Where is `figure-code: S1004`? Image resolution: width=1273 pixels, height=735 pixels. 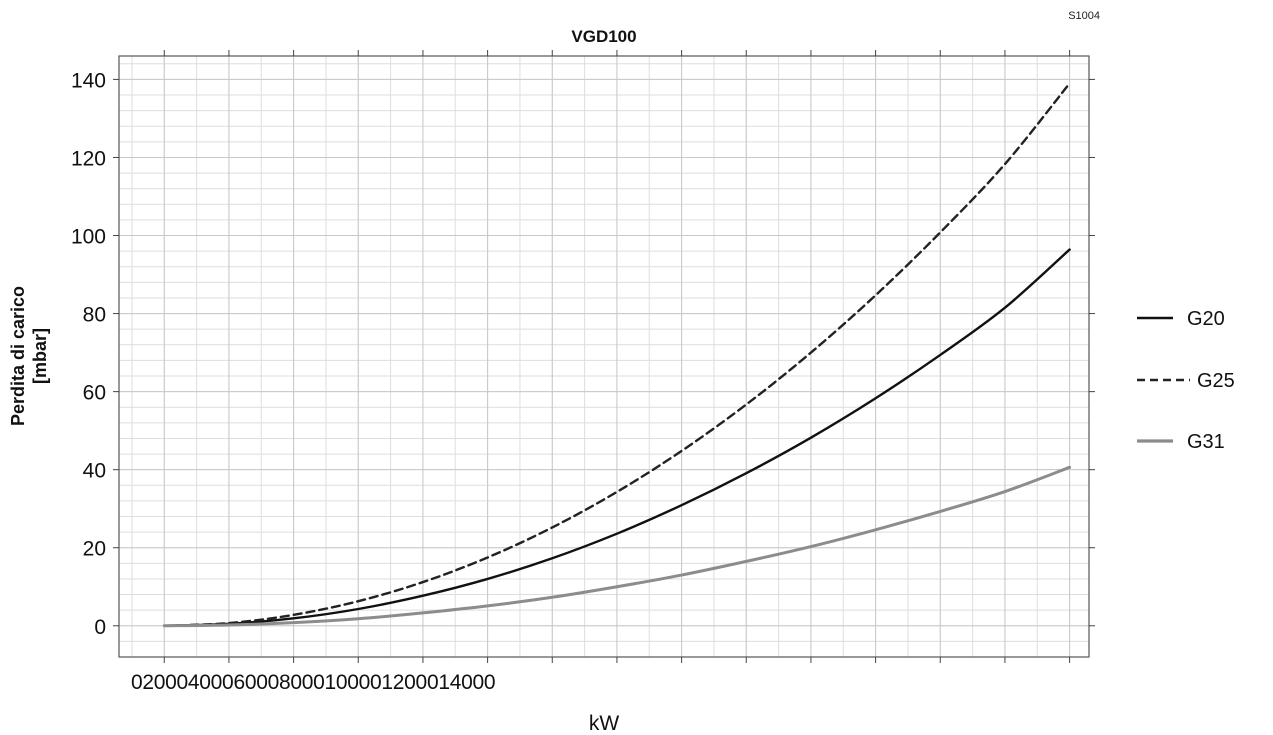
figure-code: S1004 is located at coordinates (1084, 16).